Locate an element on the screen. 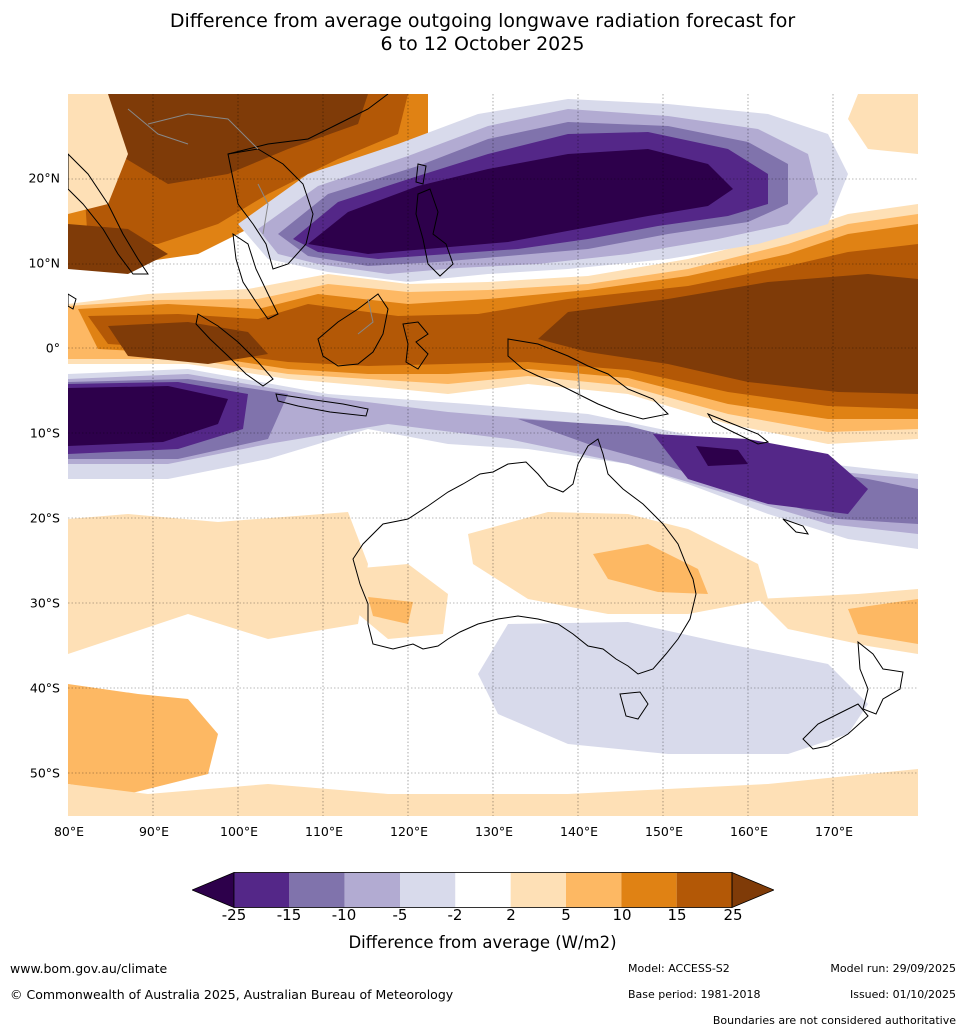 The width and height of the screenshot is (965, 1035). colorbar-tick: 10 is located at coordinates (622, 915).